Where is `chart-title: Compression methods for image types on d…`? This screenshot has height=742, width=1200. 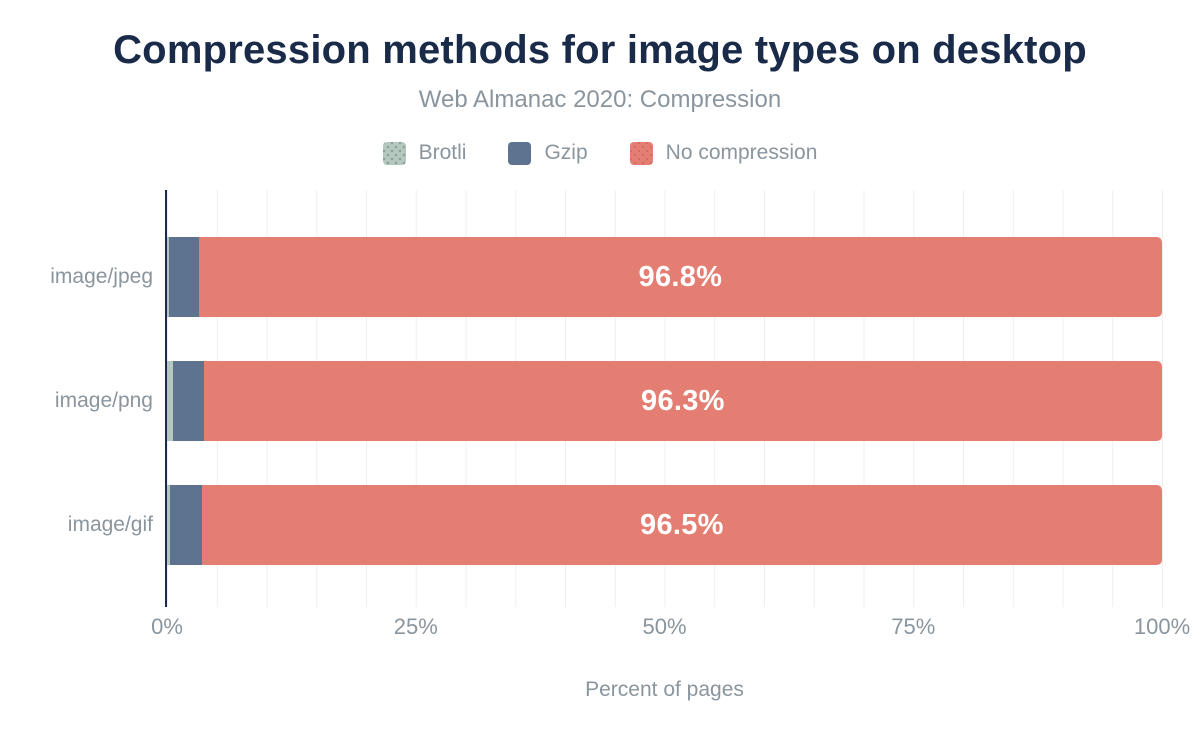
chart-title: Compression methods for image types on d… is located at coordinates (600, 50).